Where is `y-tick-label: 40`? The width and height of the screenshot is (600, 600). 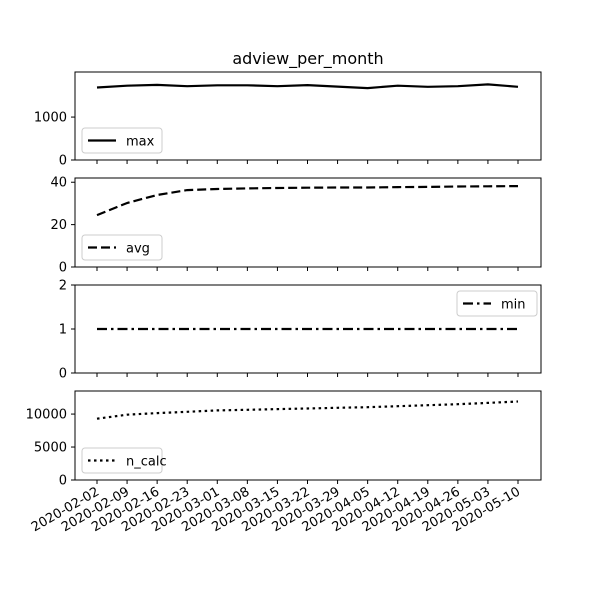 y-tick-label: 40 is located at coordinates (58, 183).